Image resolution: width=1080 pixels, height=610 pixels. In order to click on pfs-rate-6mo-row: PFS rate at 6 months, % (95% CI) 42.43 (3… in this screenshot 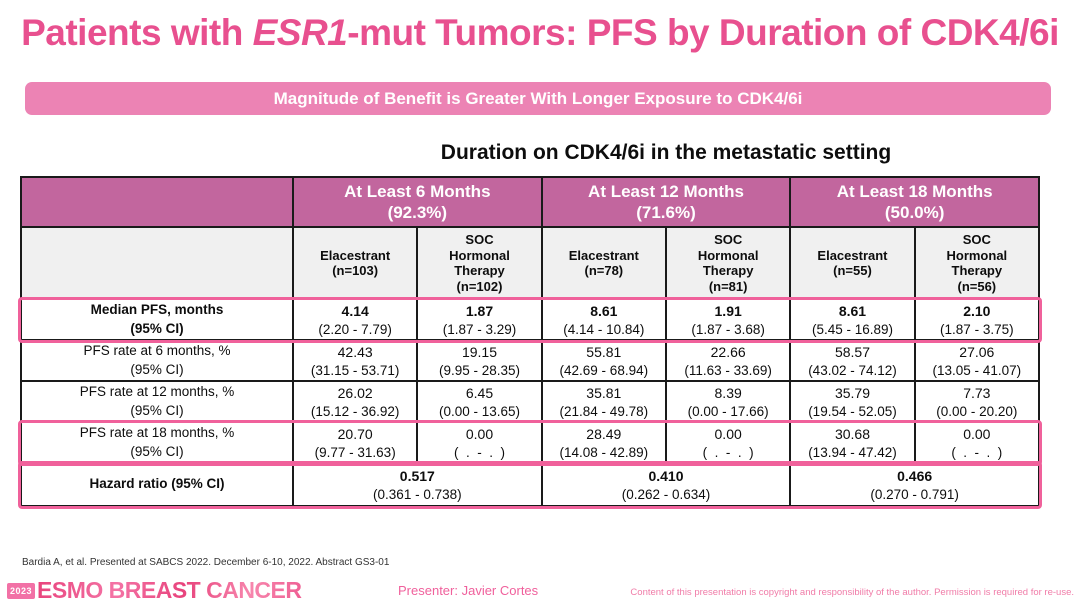, I will do `click(530, 360)`.